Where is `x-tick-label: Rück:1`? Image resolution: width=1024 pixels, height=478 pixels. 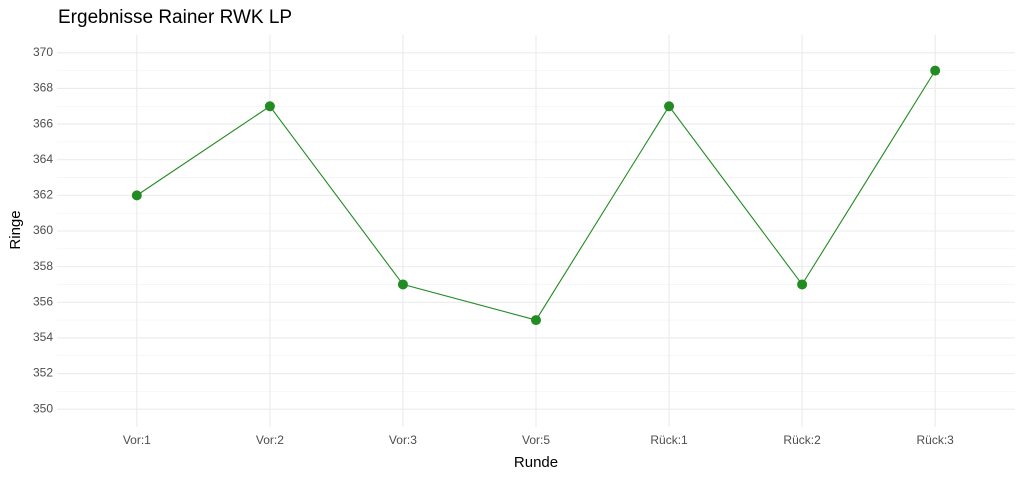
x-tick-label: Rück:1 is located at coordinates (669, 440).